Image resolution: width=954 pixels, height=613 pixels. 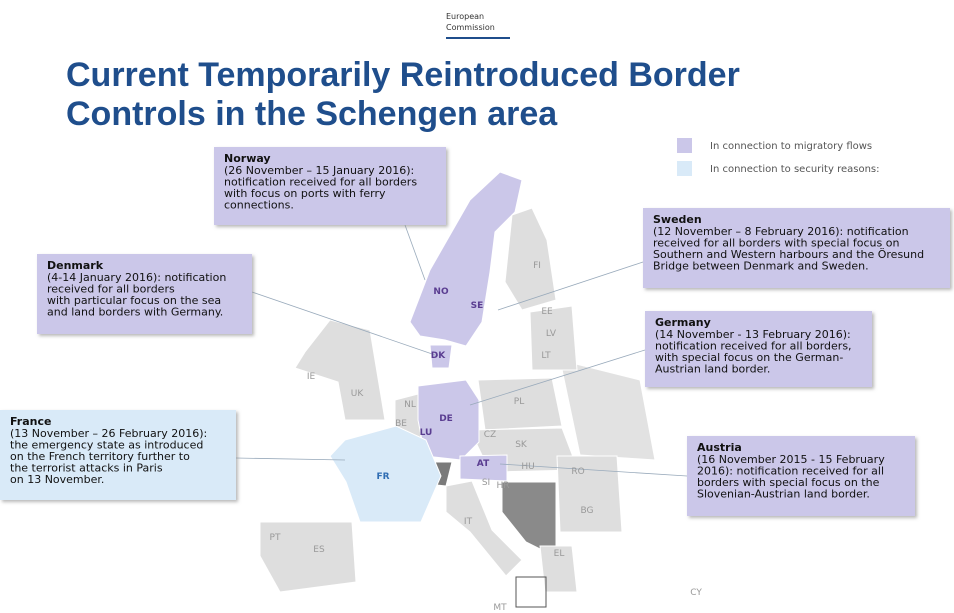 I want to click on callout-title: France, so click(x=30, y=421).